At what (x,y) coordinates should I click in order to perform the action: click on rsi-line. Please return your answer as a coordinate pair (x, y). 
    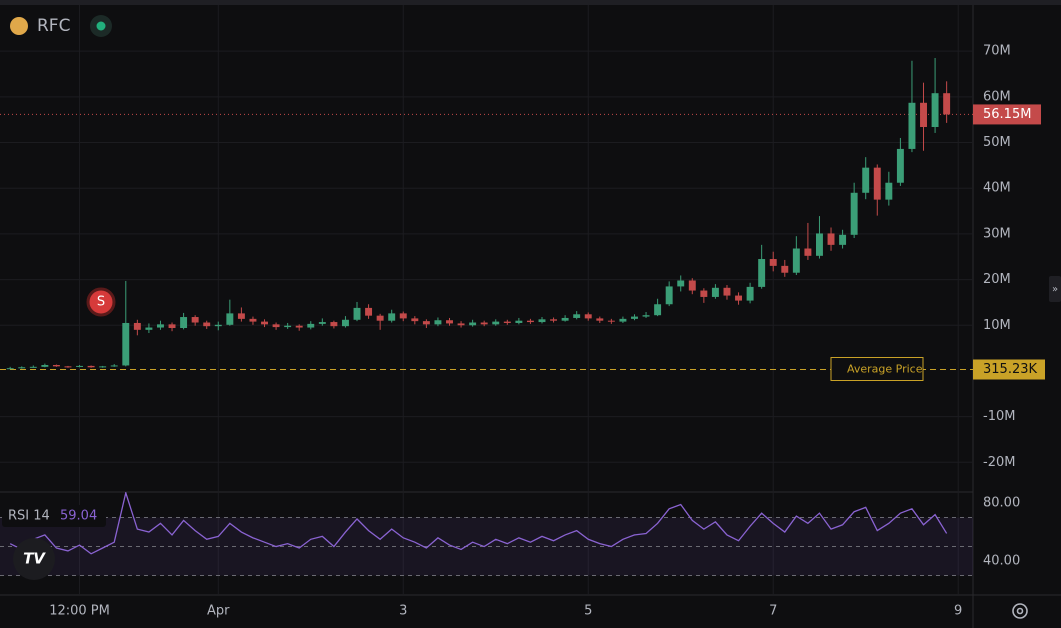
    Looking at the image, I should click on (478, 523).